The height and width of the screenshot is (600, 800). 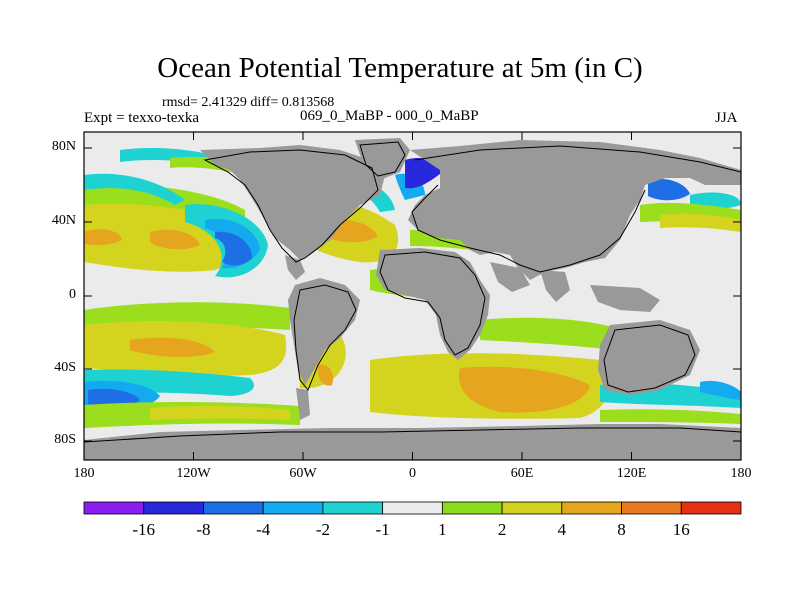 What do you see at coordinates (562, 529) in the screenshot?
I see `colorbar-label: 4` at bounding box center [562, 529].